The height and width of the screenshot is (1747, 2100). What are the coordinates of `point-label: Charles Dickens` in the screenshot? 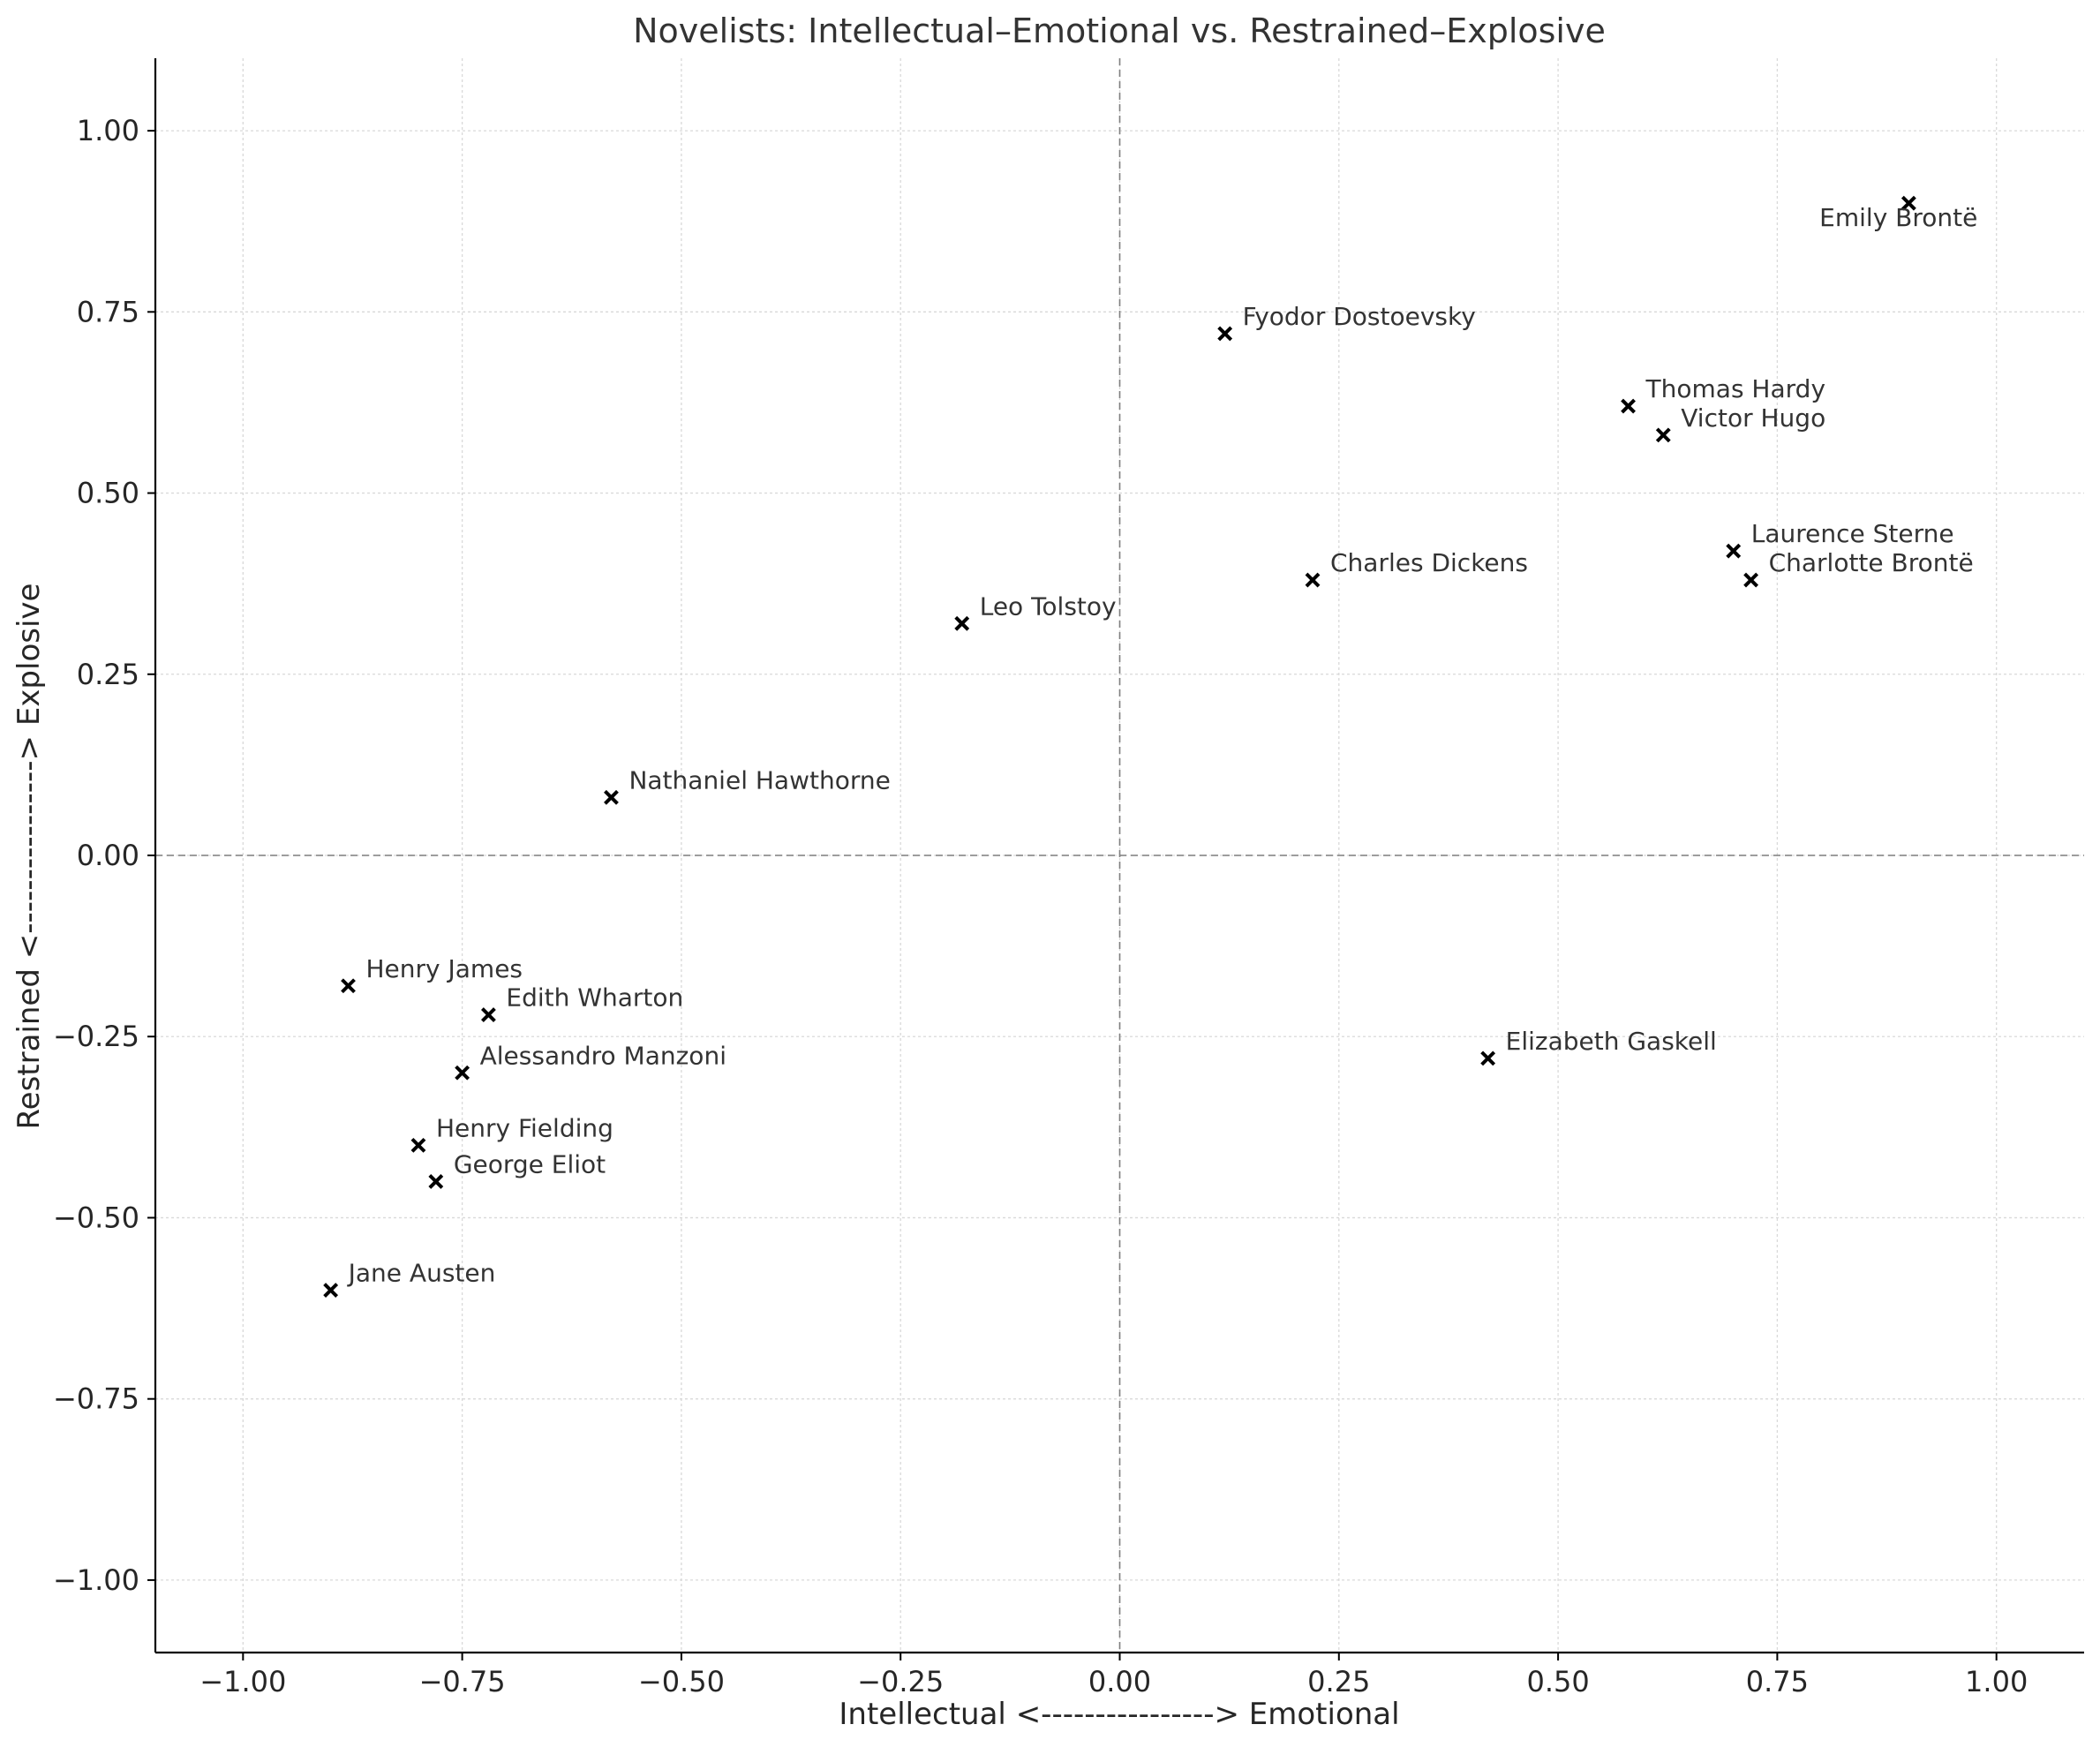 It's located at (1429, 562).